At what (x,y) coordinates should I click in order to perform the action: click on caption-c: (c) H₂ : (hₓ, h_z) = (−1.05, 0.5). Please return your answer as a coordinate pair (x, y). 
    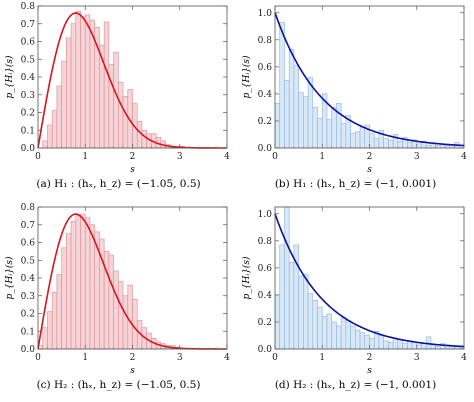
    Looking at the image, I should click on (118, 385).